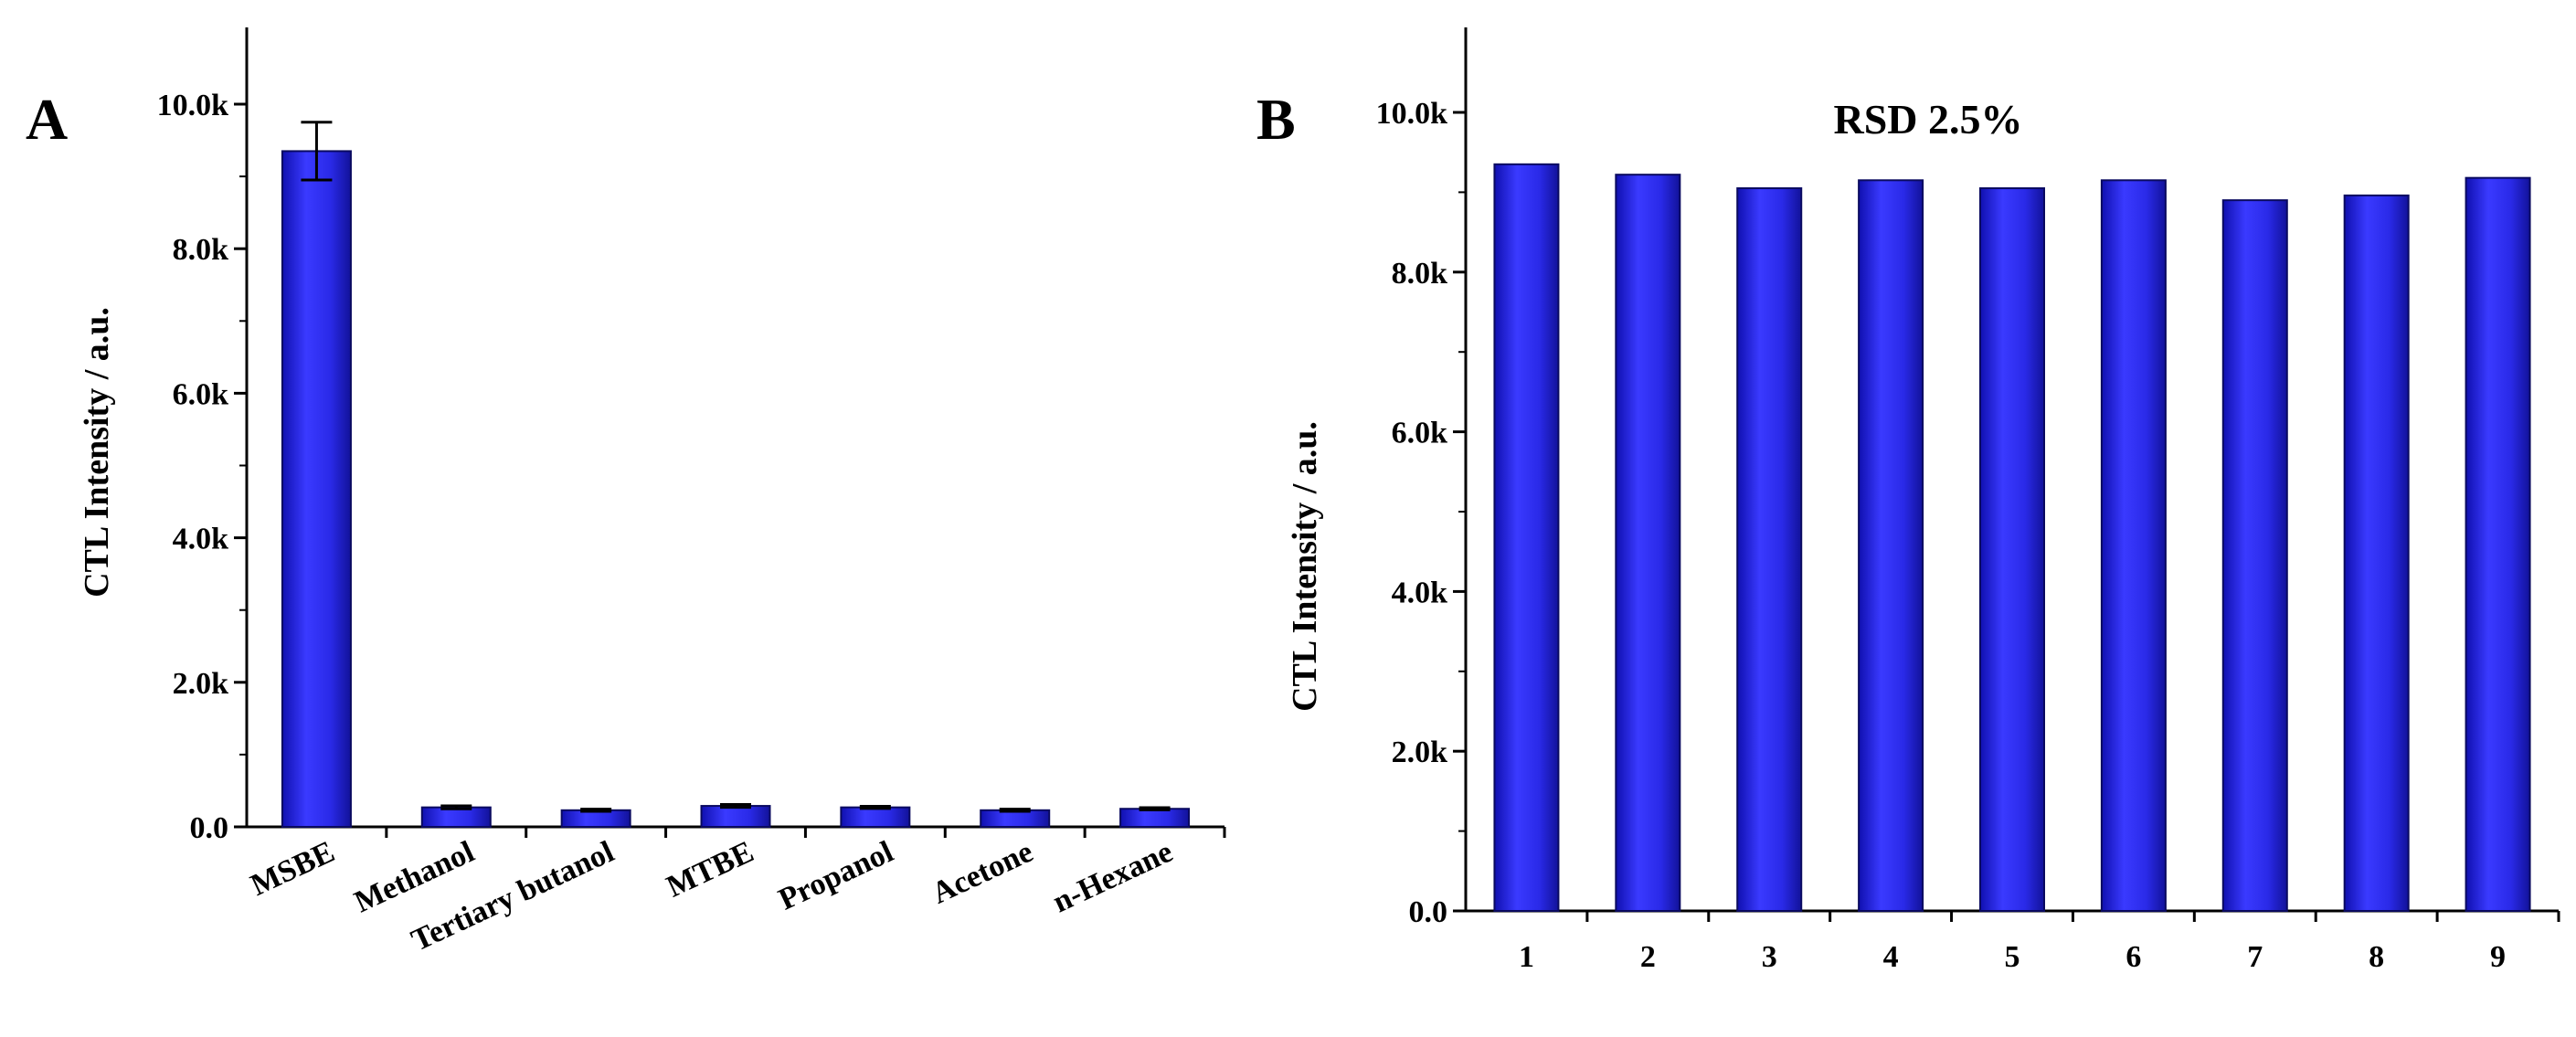 The image size is (2576, 1037). I want to click on x-category-label: 5, so click(2012, 957).